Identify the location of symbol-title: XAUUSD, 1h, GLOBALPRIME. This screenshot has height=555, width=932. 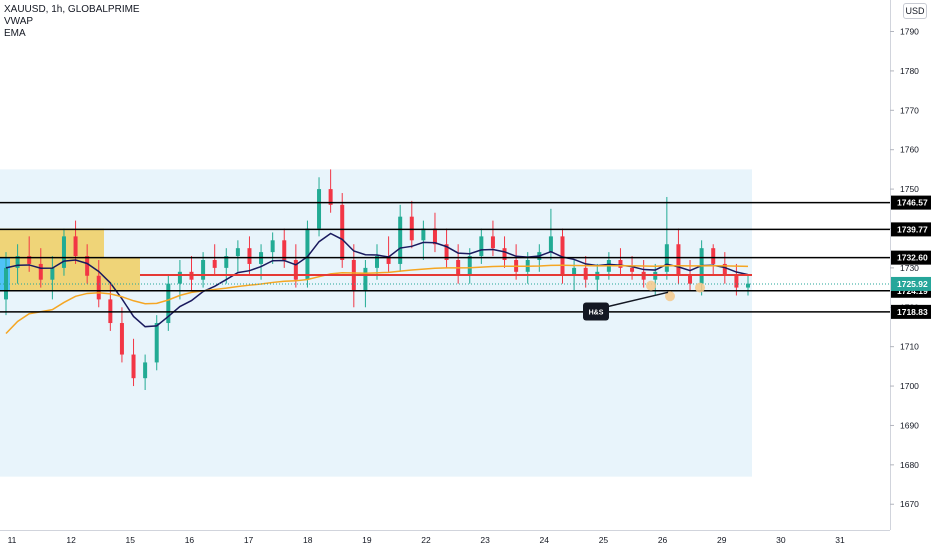
(72, 9).